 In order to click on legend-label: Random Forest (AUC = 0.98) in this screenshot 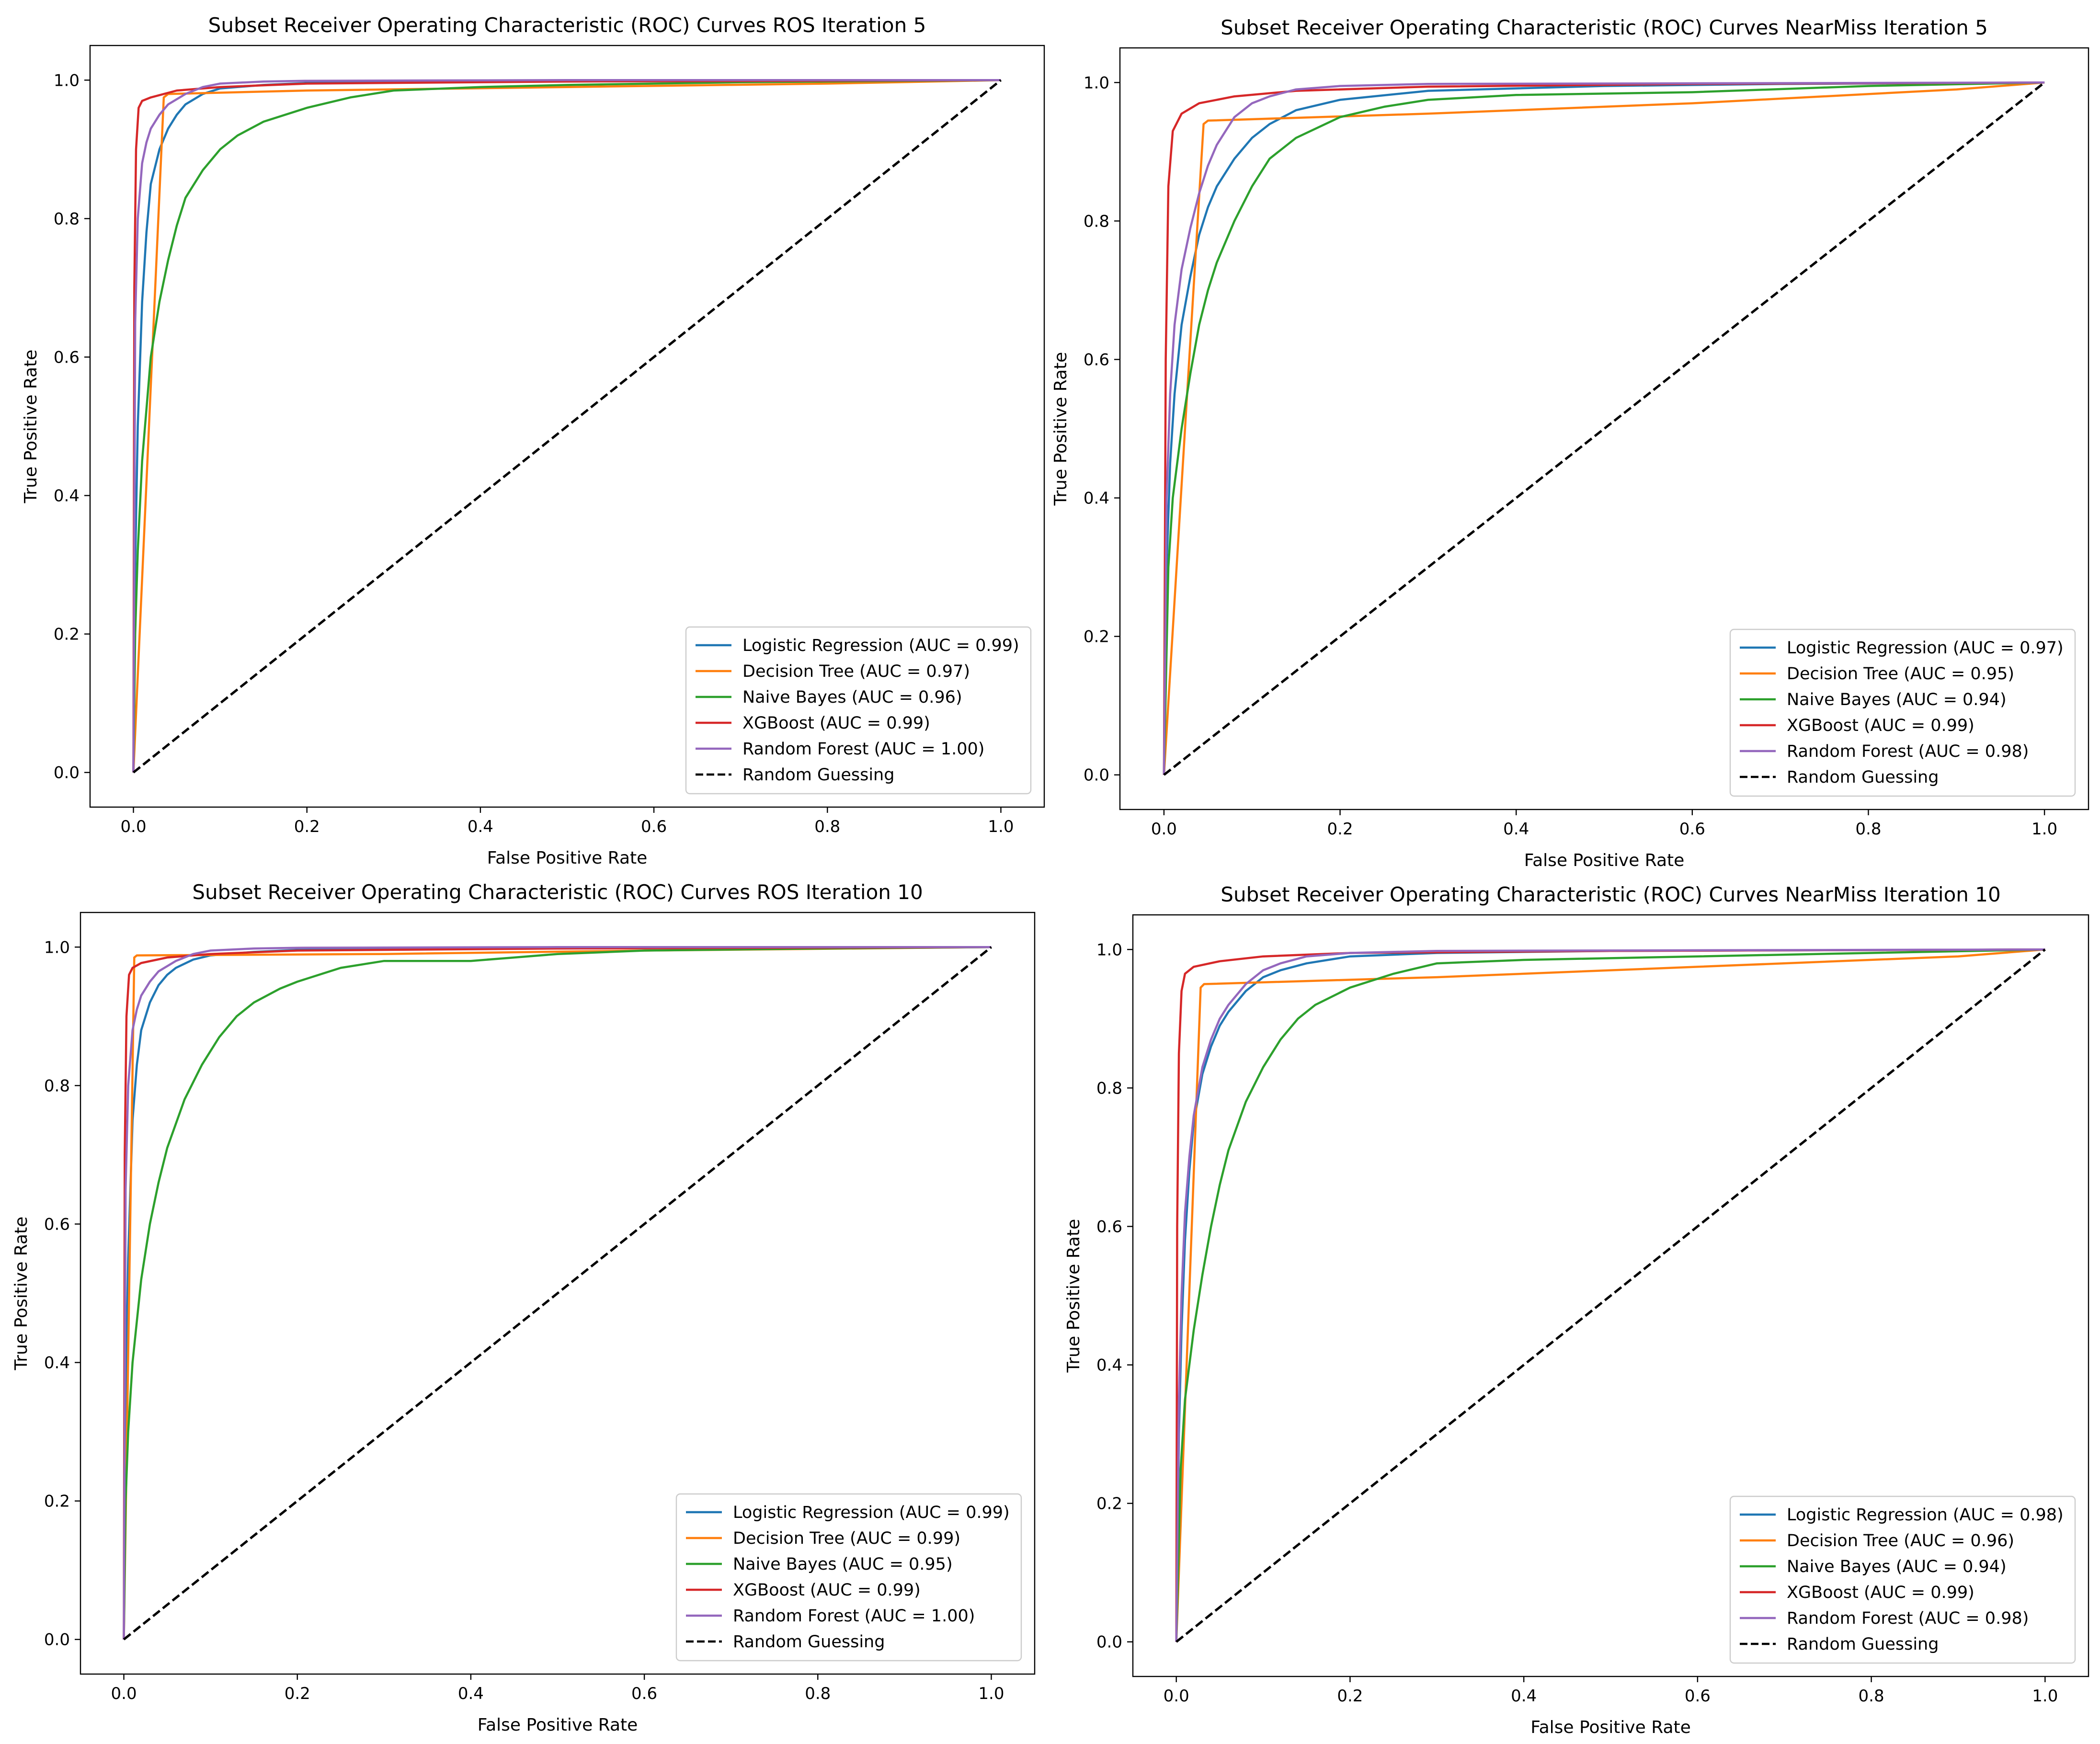, I will do `click(1908, 752)`.